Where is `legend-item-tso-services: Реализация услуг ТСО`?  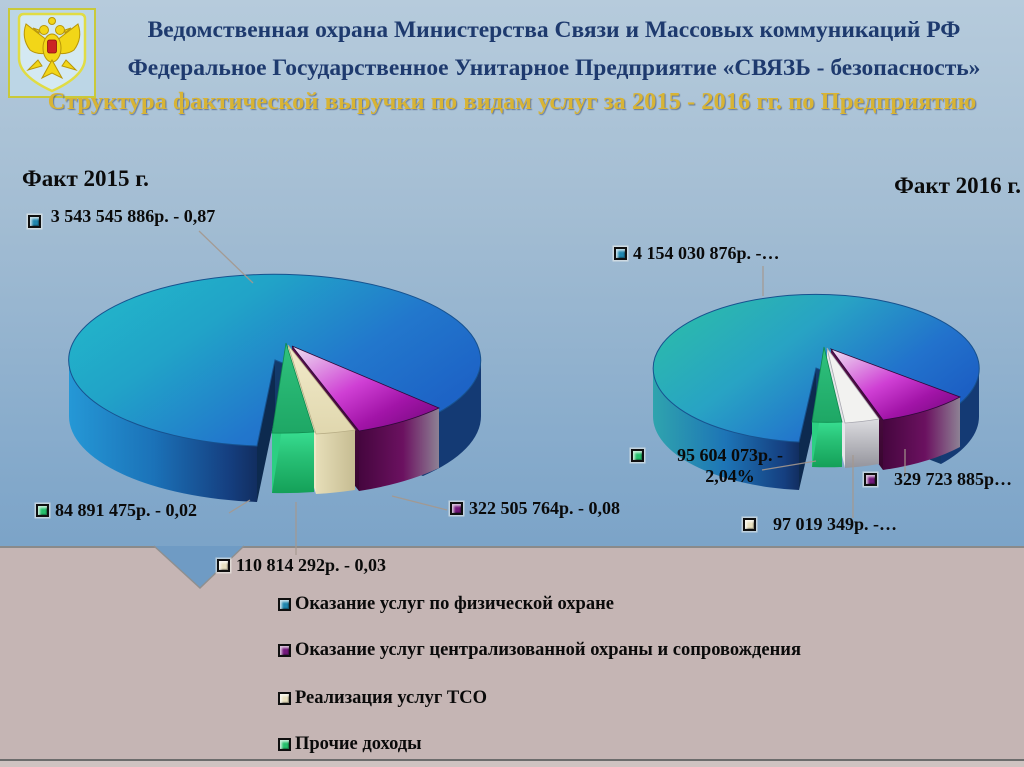
legend-item-tso-services: Реализация услуг ТСО is located at coordinates (382, 698).